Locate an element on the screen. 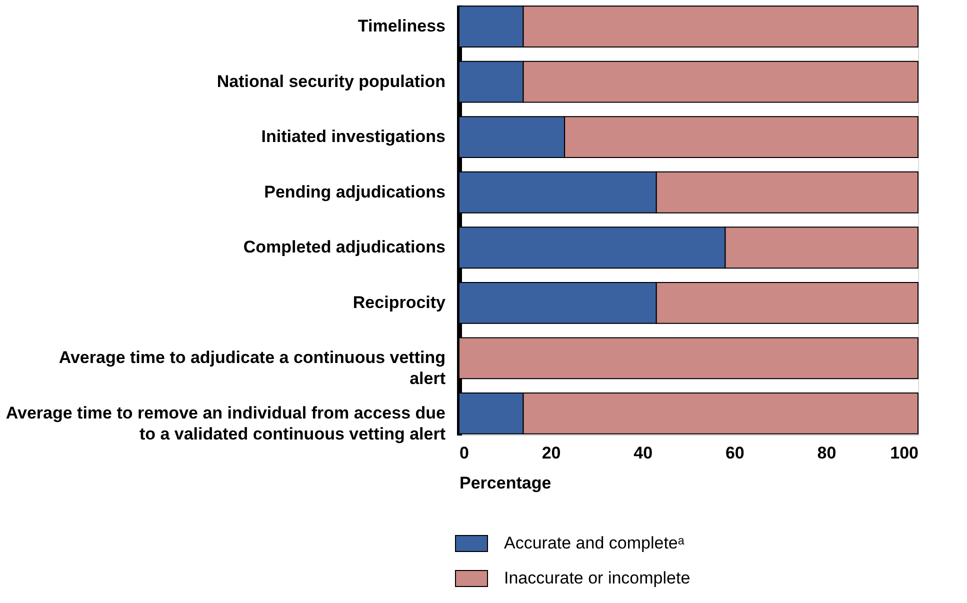 The width and height of the screenshot is (967, 603). legend-label: Inaccurate or incomplete is located at coordinates (597, 578).